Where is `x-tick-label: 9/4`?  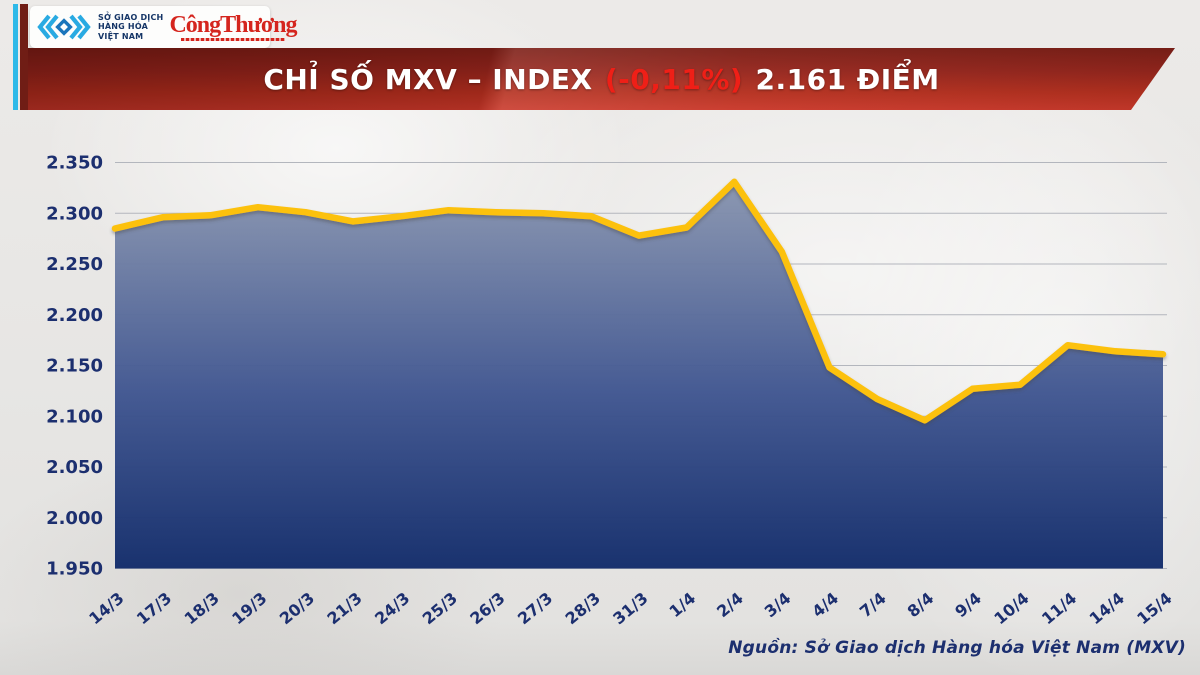
x-tick-label: 9/4 is located at coordinates (968, 605).